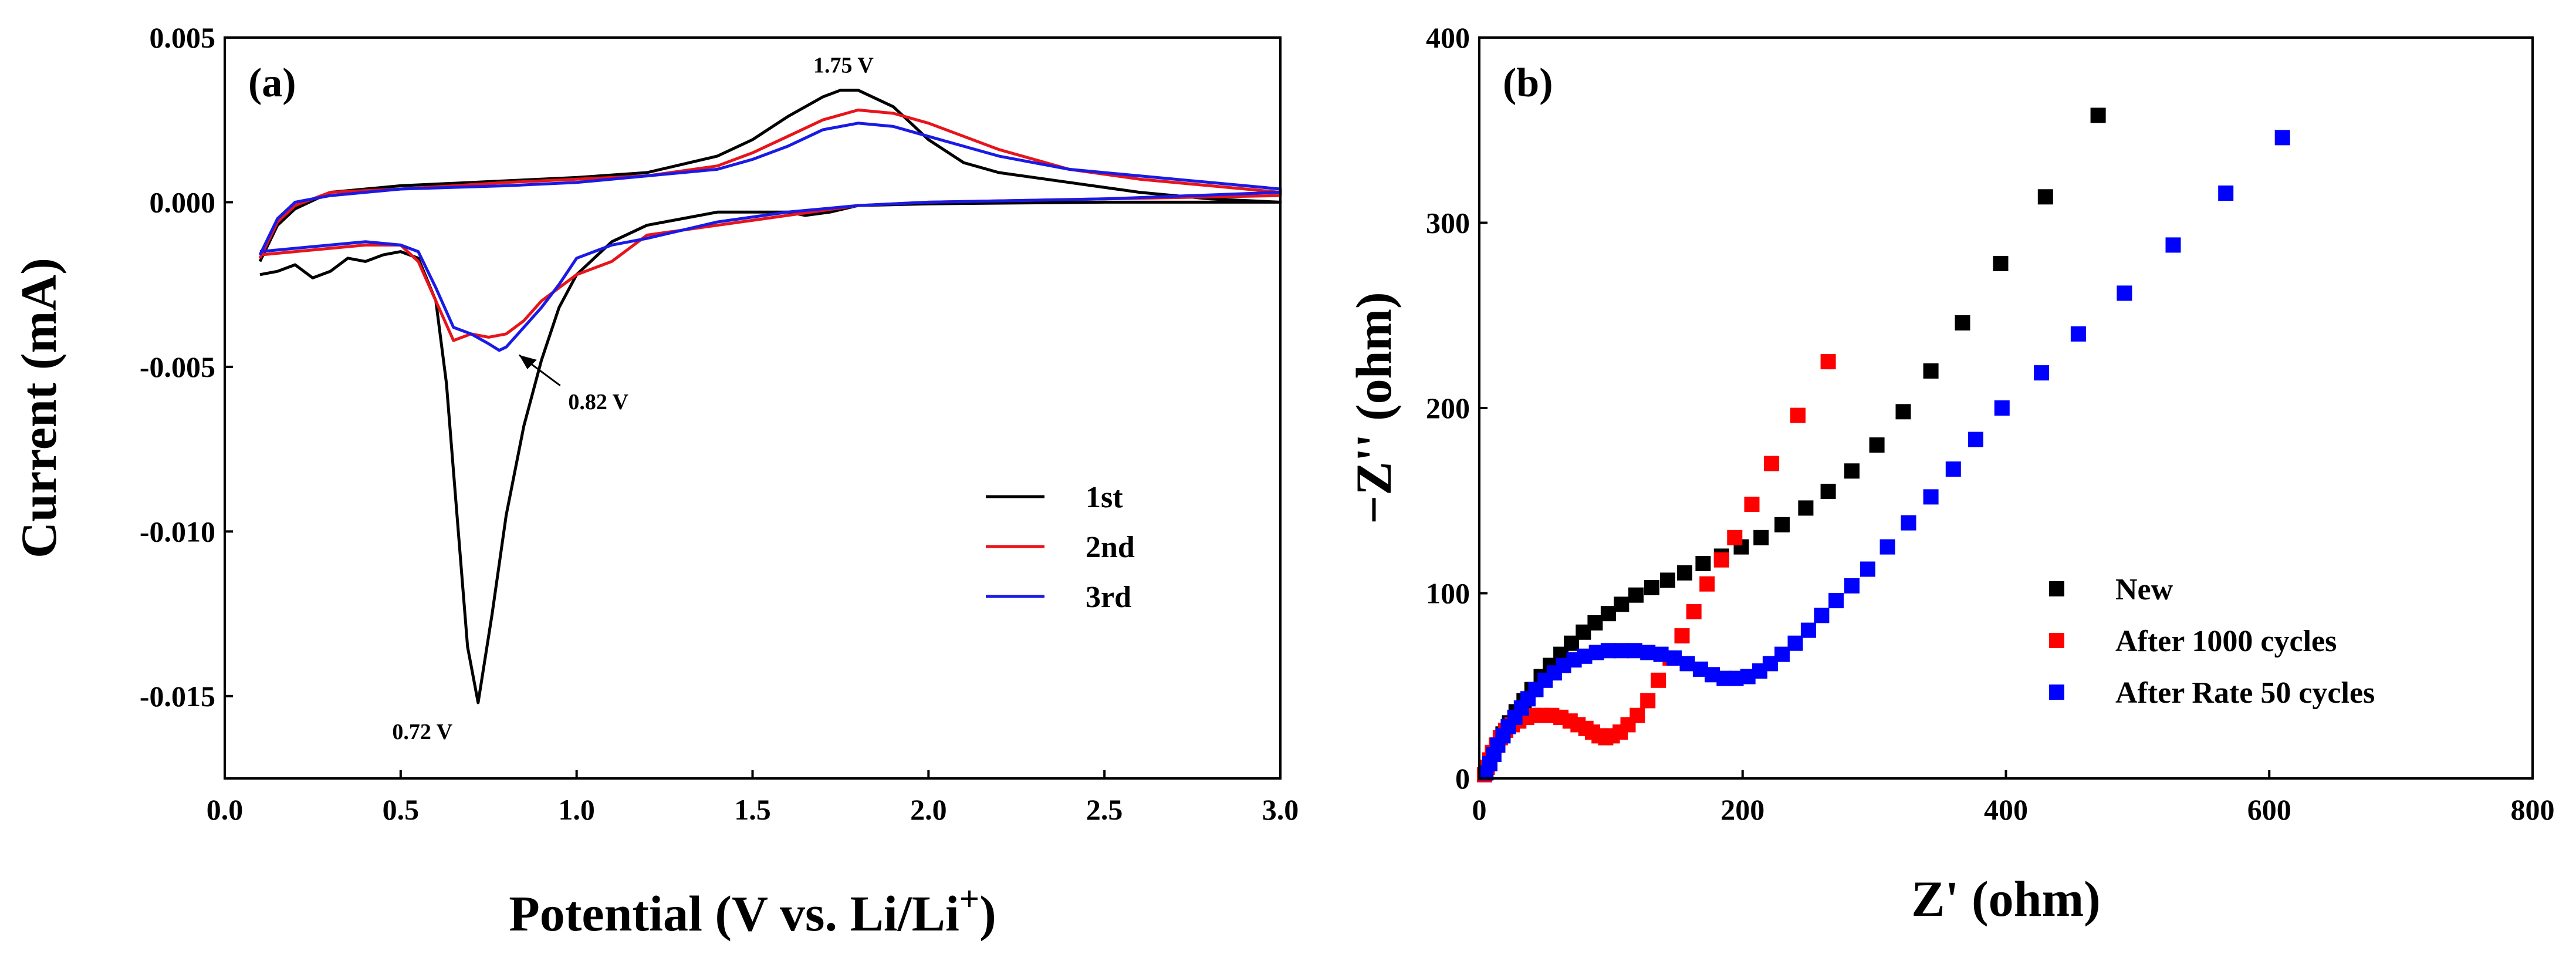 The image size is (2576, 961). What do you see at coordinates (928, 809) in the screenshot?
I see `x-tick-label: 2.0` at bounding box center [928, 809].